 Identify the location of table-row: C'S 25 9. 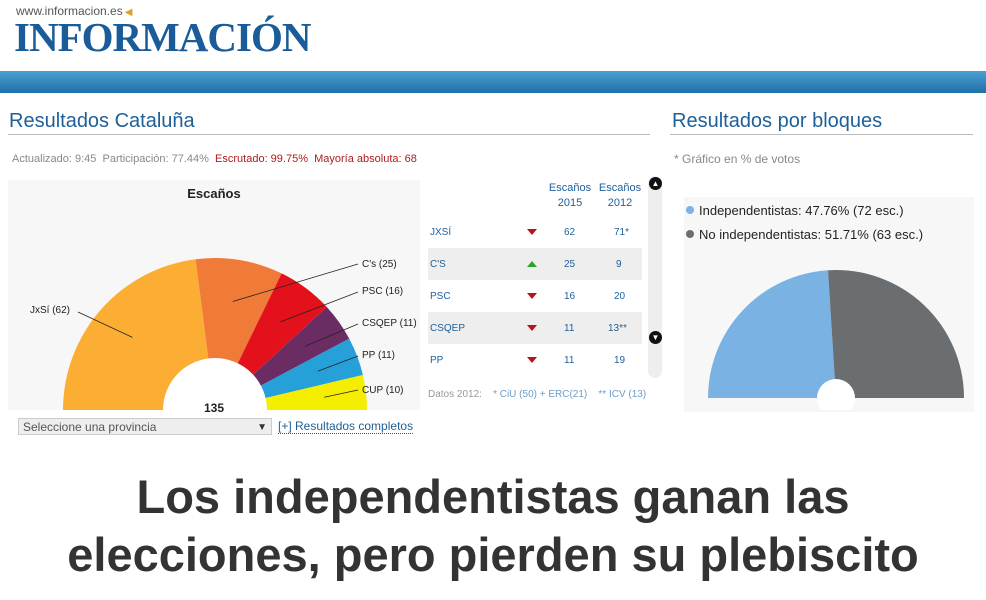
(535, 264).